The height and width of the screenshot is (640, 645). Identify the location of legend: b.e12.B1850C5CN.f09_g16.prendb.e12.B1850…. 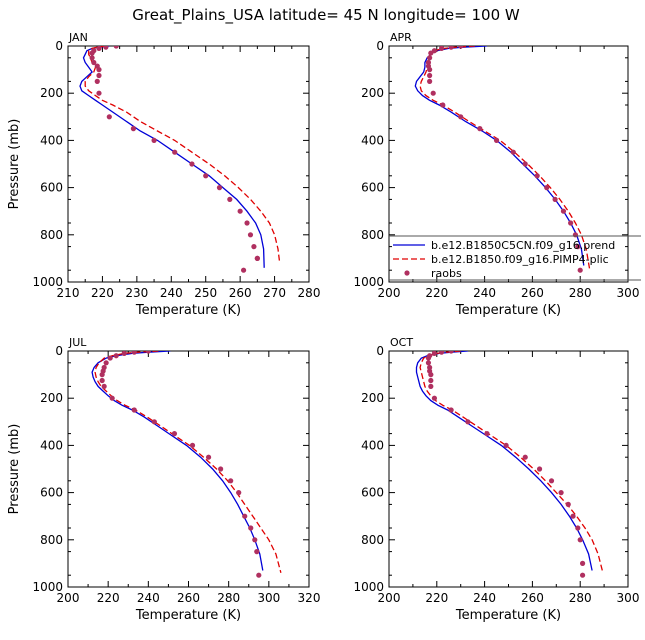
(515, 258).